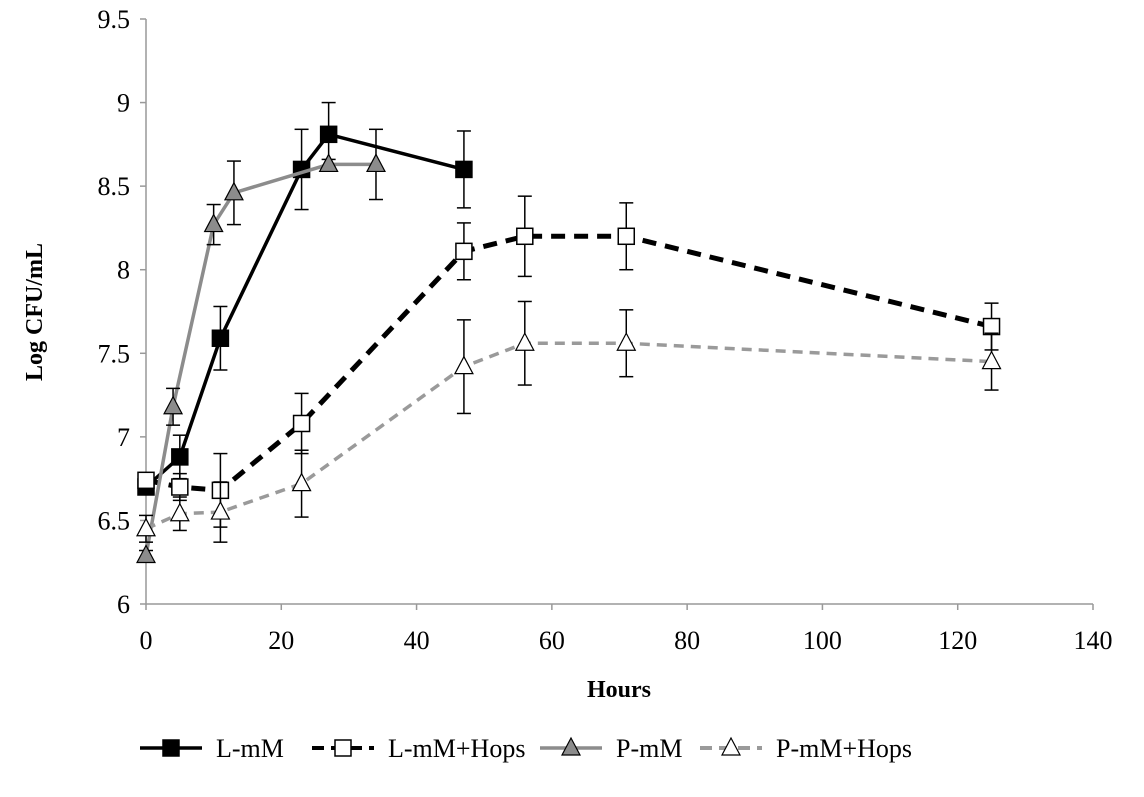  What do you see at coordinates (114, 353) in the screenshot?
I see `y-tick-label: 7.5` at bounding box center [114, 353].